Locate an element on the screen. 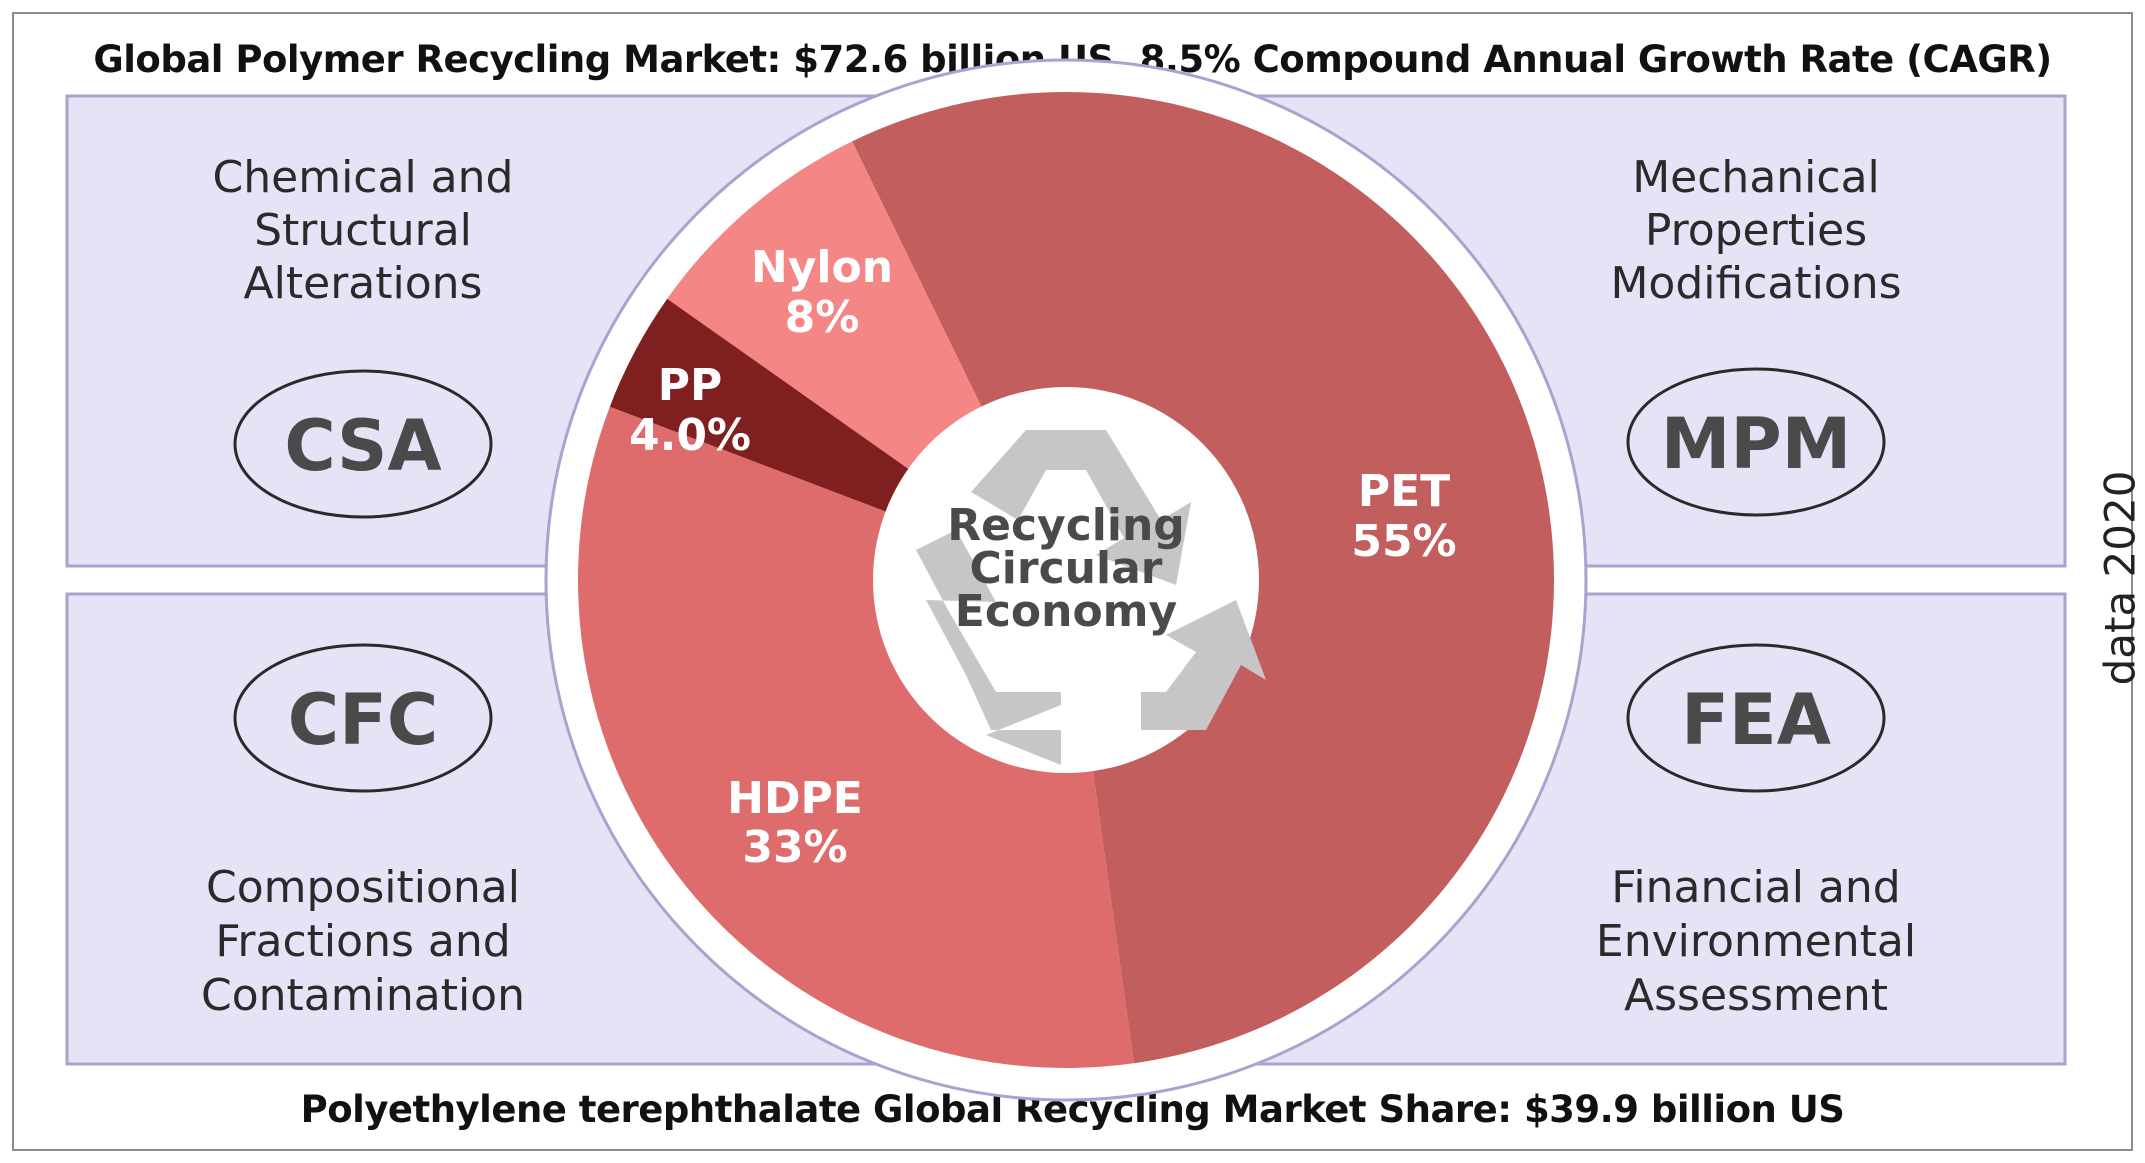  csa-ellipse is located at coordinates (363, 444).